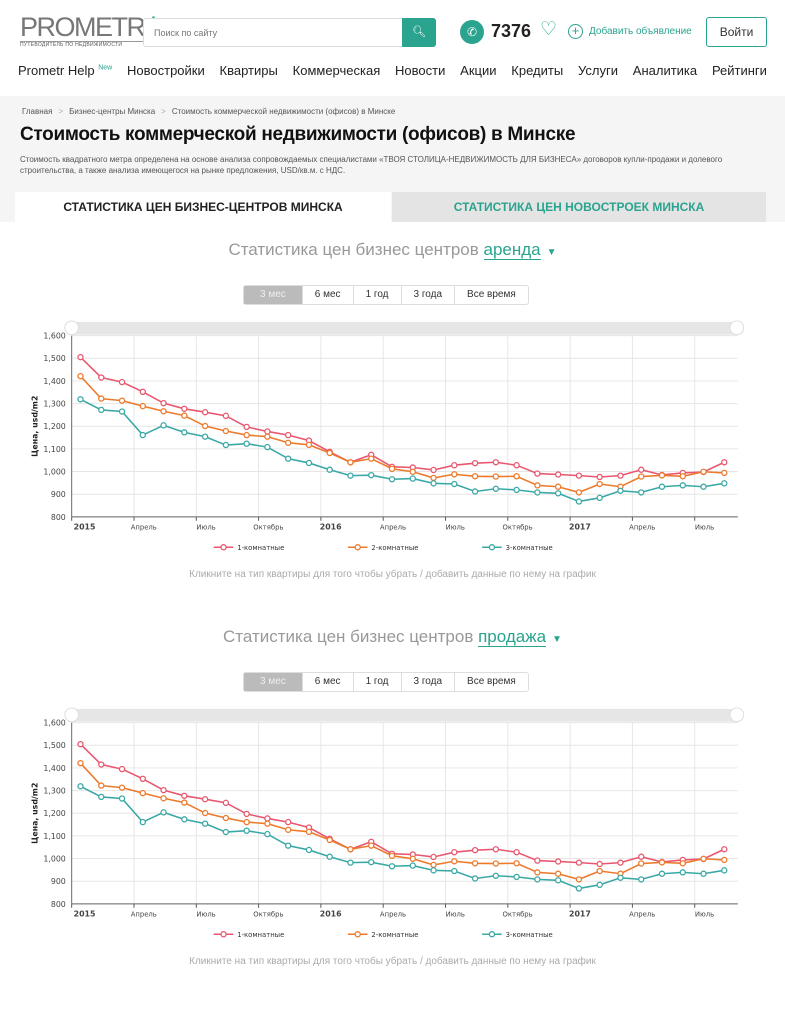 The height and width of the screenshot is (1024, 785). Describe the element at coordinates (579, 207) in the screenshot. I see `tab-new-buildings: СТАТИСТИКА ЦЕН НОВОСТРОЕК МИНСКА` at that location.